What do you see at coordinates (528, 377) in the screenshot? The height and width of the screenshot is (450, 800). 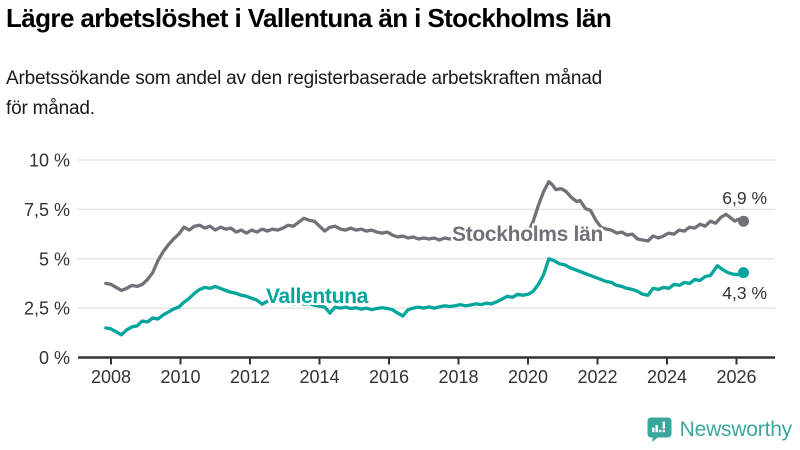 I see `x-tick-label: 2020` at bounding box center [528, 377].